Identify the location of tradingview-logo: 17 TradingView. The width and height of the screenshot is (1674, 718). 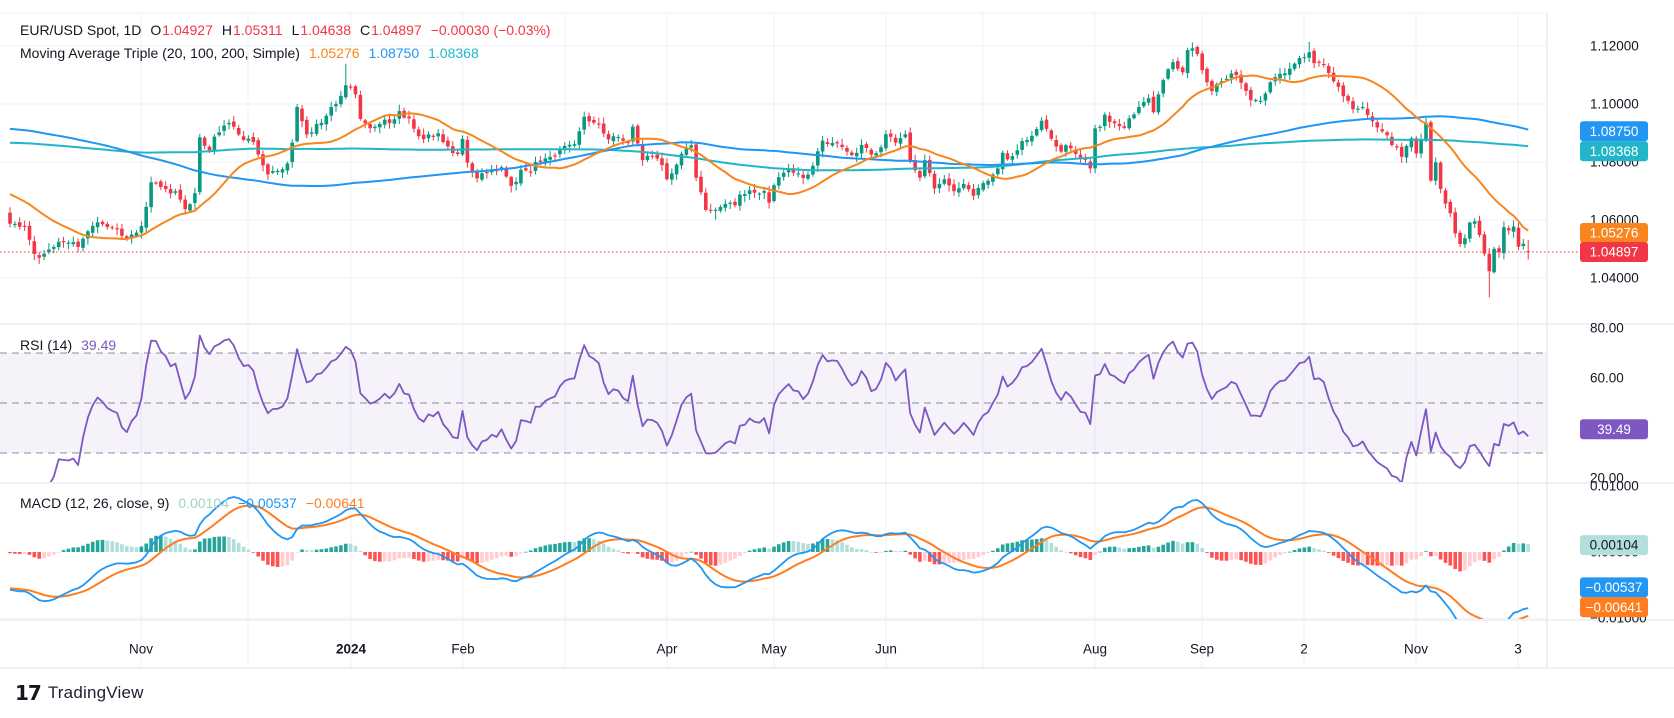
(79, 693).